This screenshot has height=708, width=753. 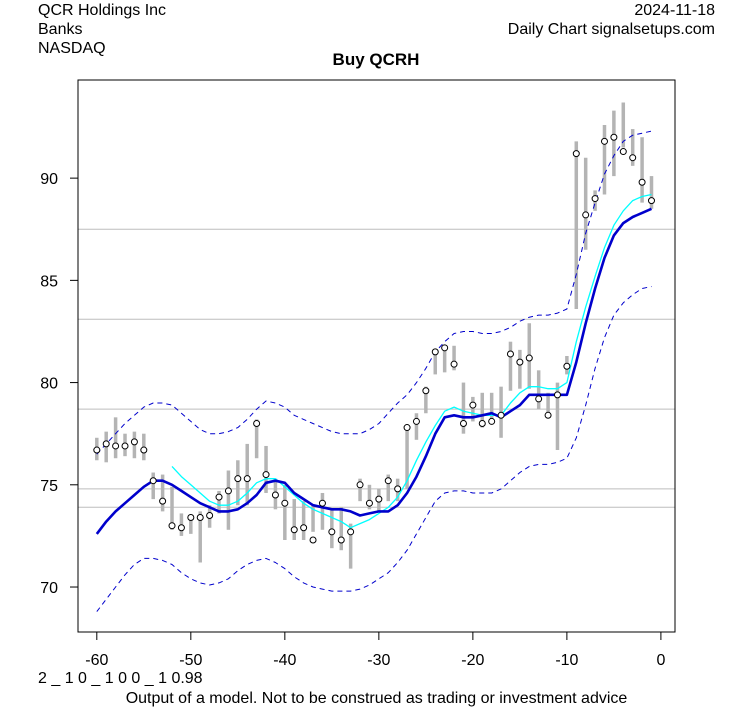 I want to click on y-tick-label: 70, so click(x=49, y=588).